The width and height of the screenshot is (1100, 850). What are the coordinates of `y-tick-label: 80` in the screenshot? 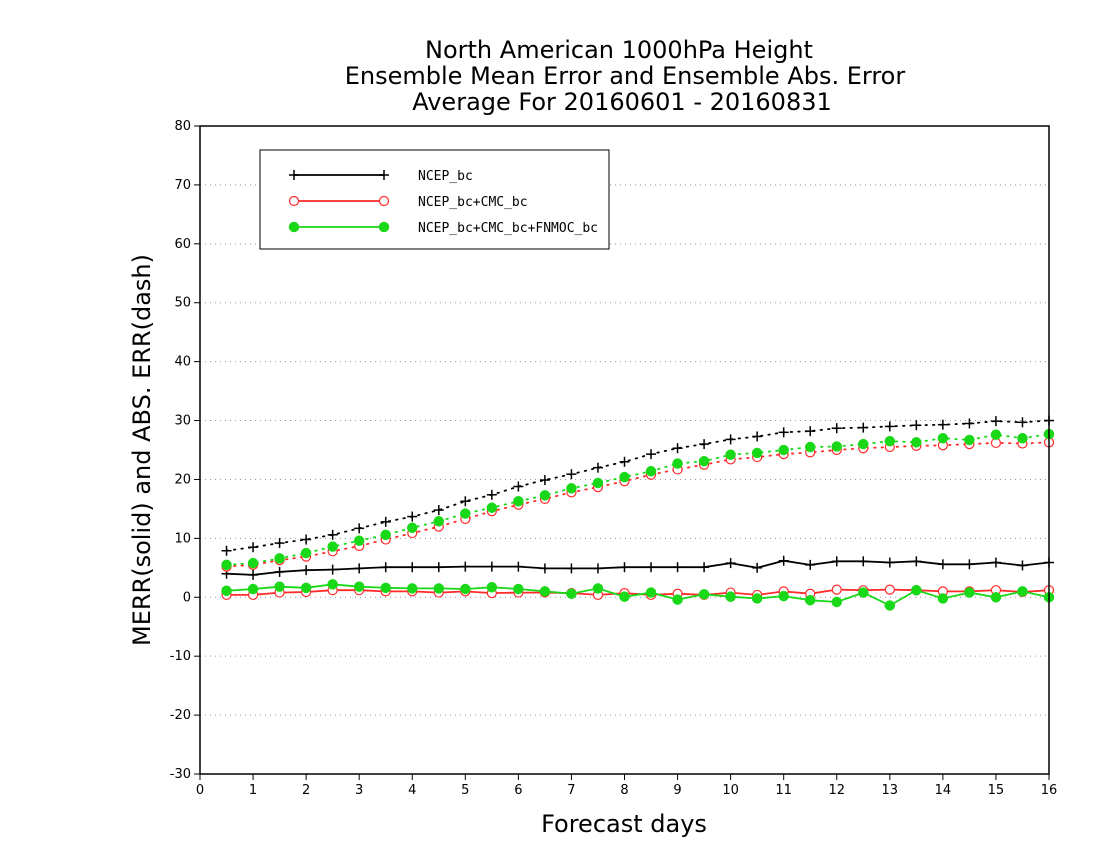 It's located at (182, 126).